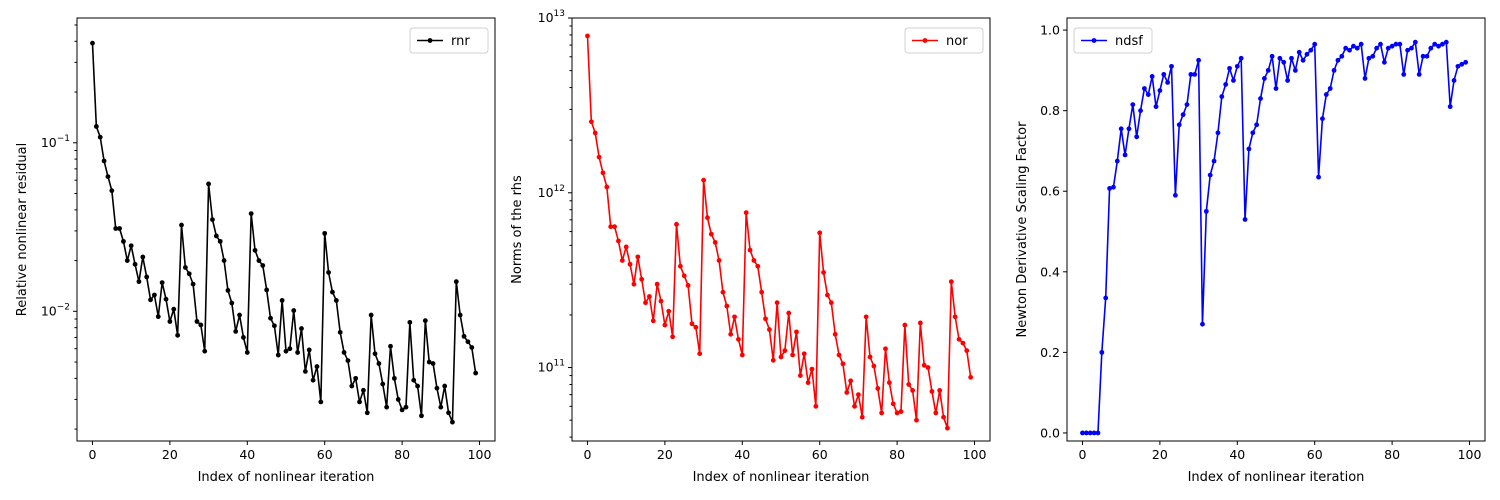 This screenshot has height=500, width=1500. Describe the element at coordinates (1470, 454) in the screenshot. I see `x-tick-label: 100` at that location.